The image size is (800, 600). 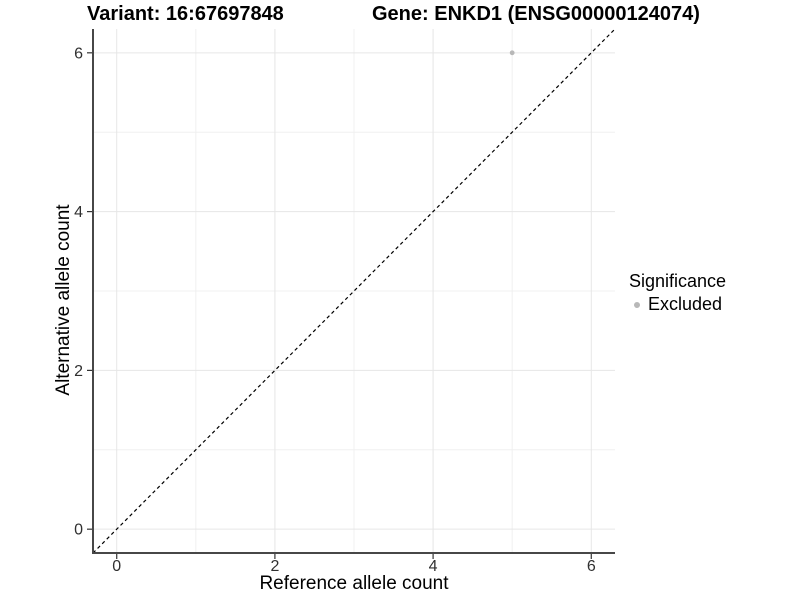 I want to click on x-tick-label: 4, so click(x=433, y=566).